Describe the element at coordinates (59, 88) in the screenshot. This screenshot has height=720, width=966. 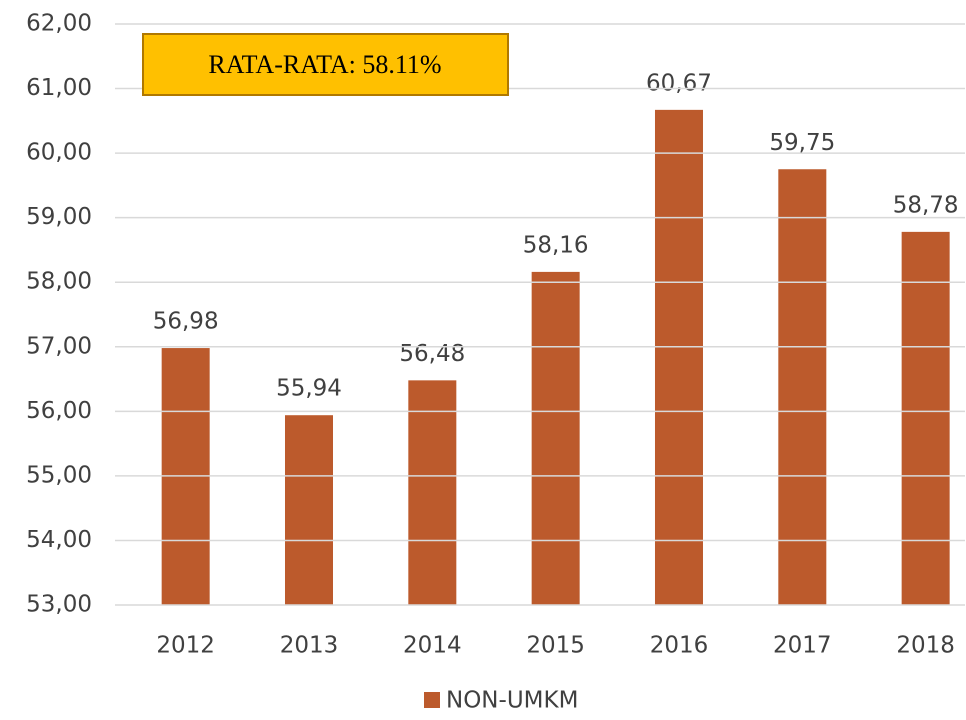
I see `y-tick-label: 61,00` at that location.